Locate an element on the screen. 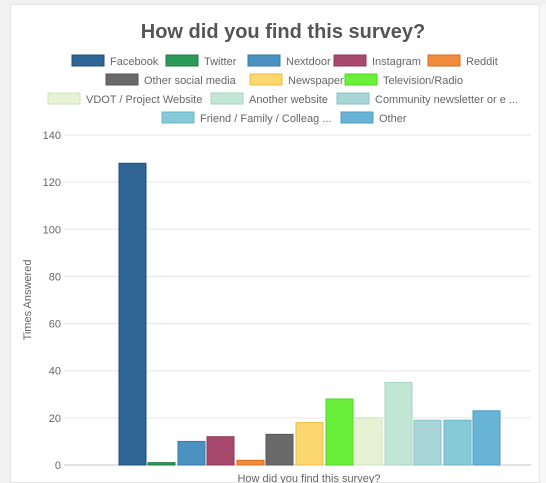 The width and height of the screenshot is (546, 483). legend-label: Nextdoor is located at coordinates (308, 62).